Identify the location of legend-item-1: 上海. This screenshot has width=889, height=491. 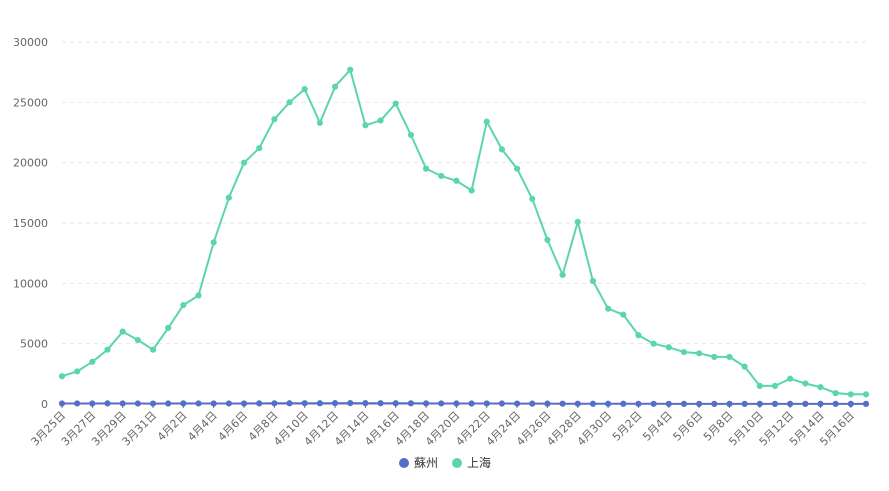
(471, 462).